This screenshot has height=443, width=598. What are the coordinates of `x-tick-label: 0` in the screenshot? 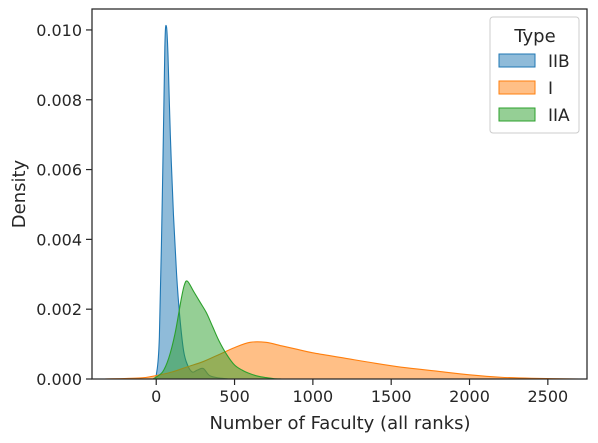 It's located at (156, 396).